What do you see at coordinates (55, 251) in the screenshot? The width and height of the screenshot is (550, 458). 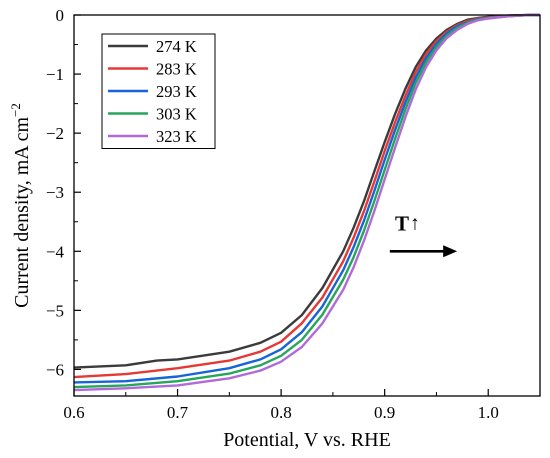 I see `y-tick-label: −4` at bounding box center [55, 251].